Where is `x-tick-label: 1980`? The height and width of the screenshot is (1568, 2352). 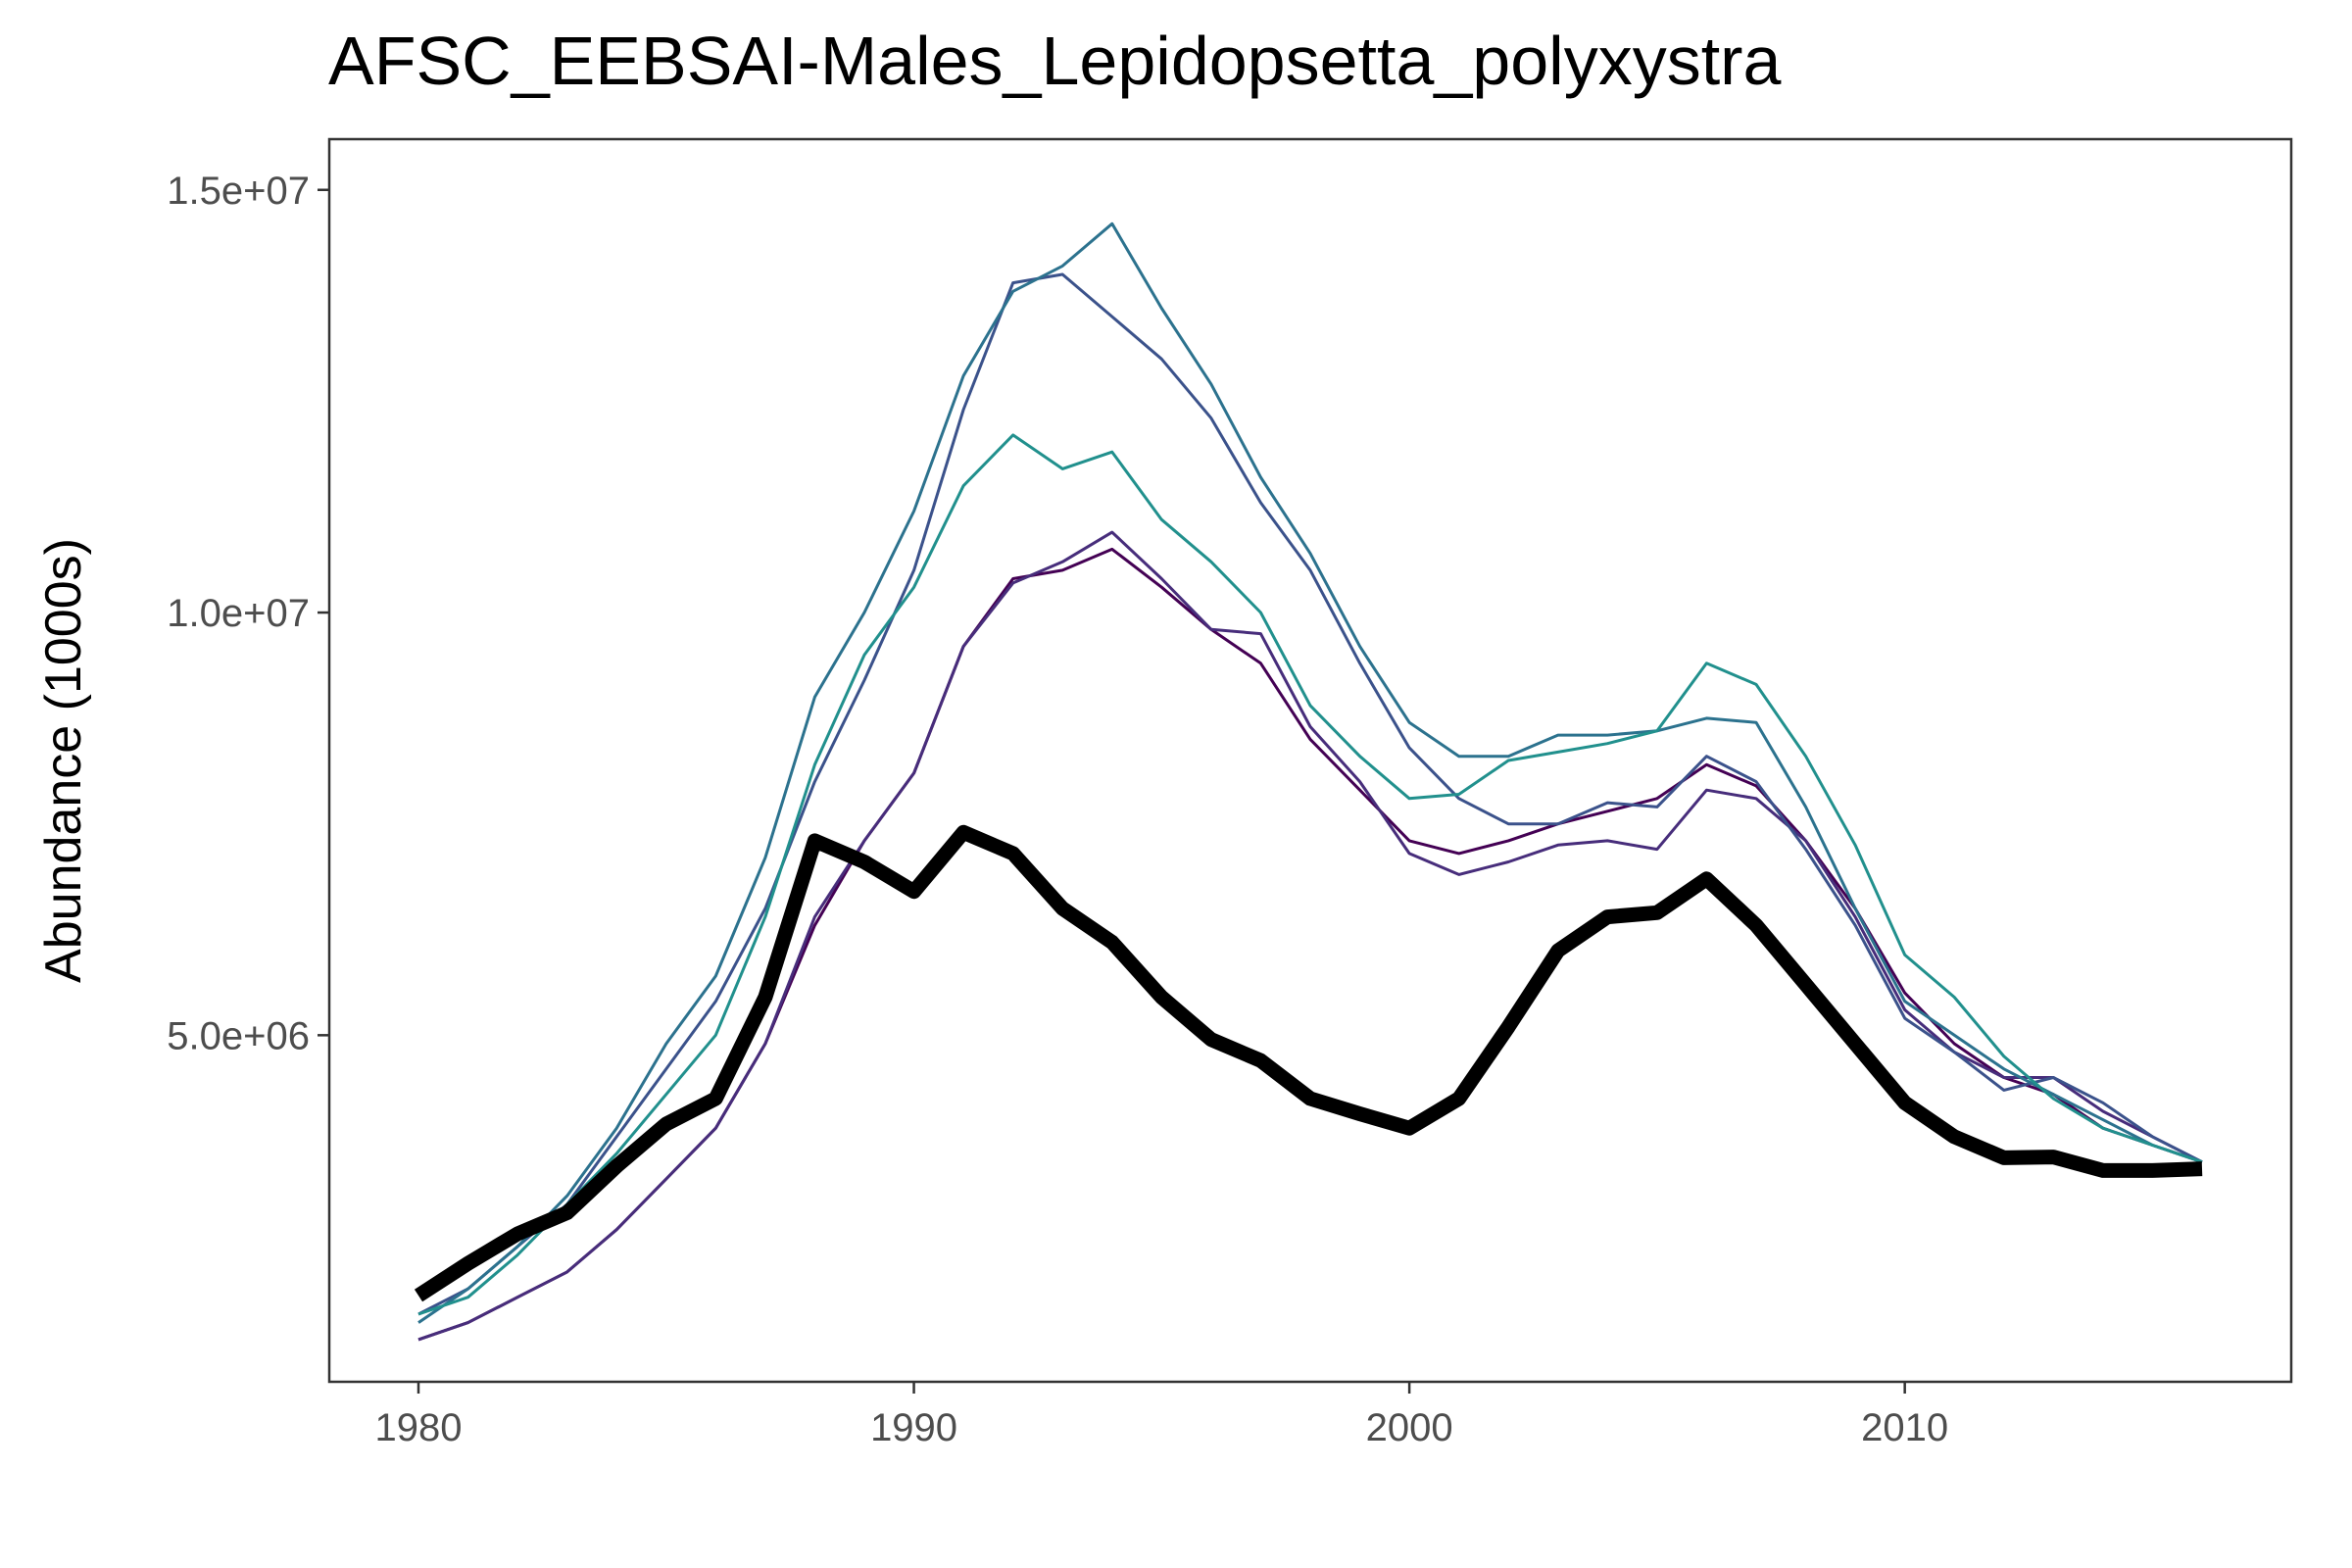 x-tick-label: 1980 is located at coordinates (419, 1427).